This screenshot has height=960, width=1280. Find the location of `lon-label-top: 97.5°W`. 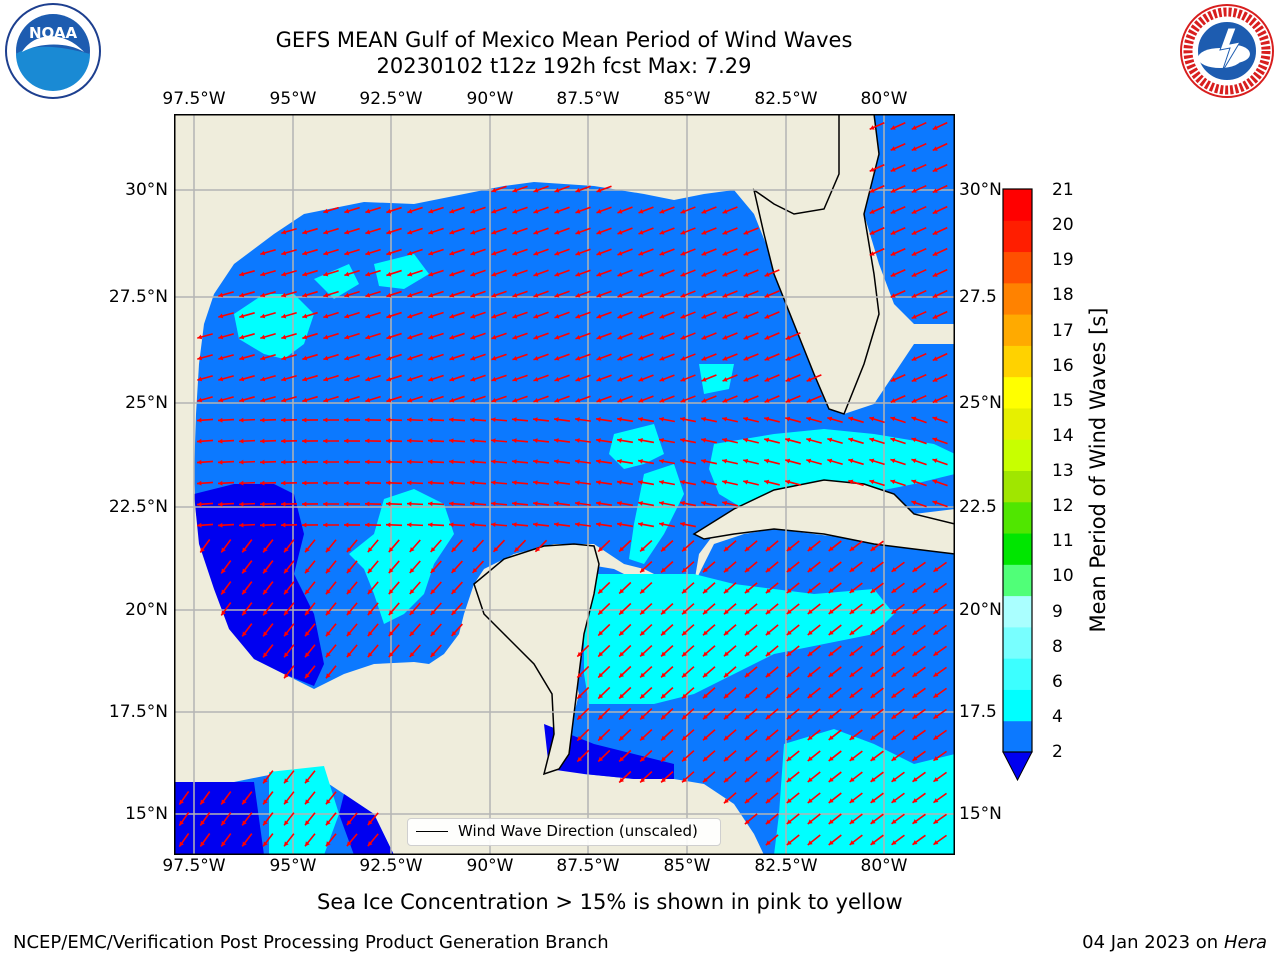

lon-label-top: 97.5°W is located at coordinates (194, 99).